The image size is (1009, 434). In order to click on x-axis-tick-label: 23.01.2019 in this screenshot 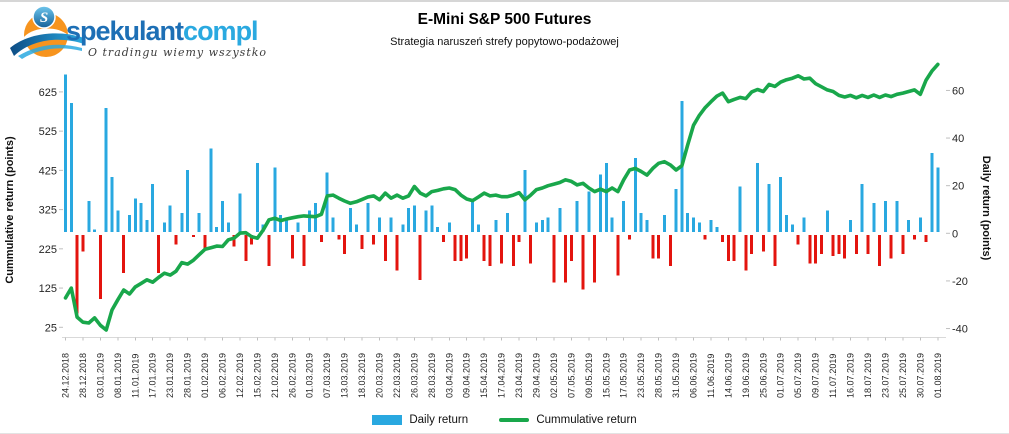, I will do `click(170, 375)`.